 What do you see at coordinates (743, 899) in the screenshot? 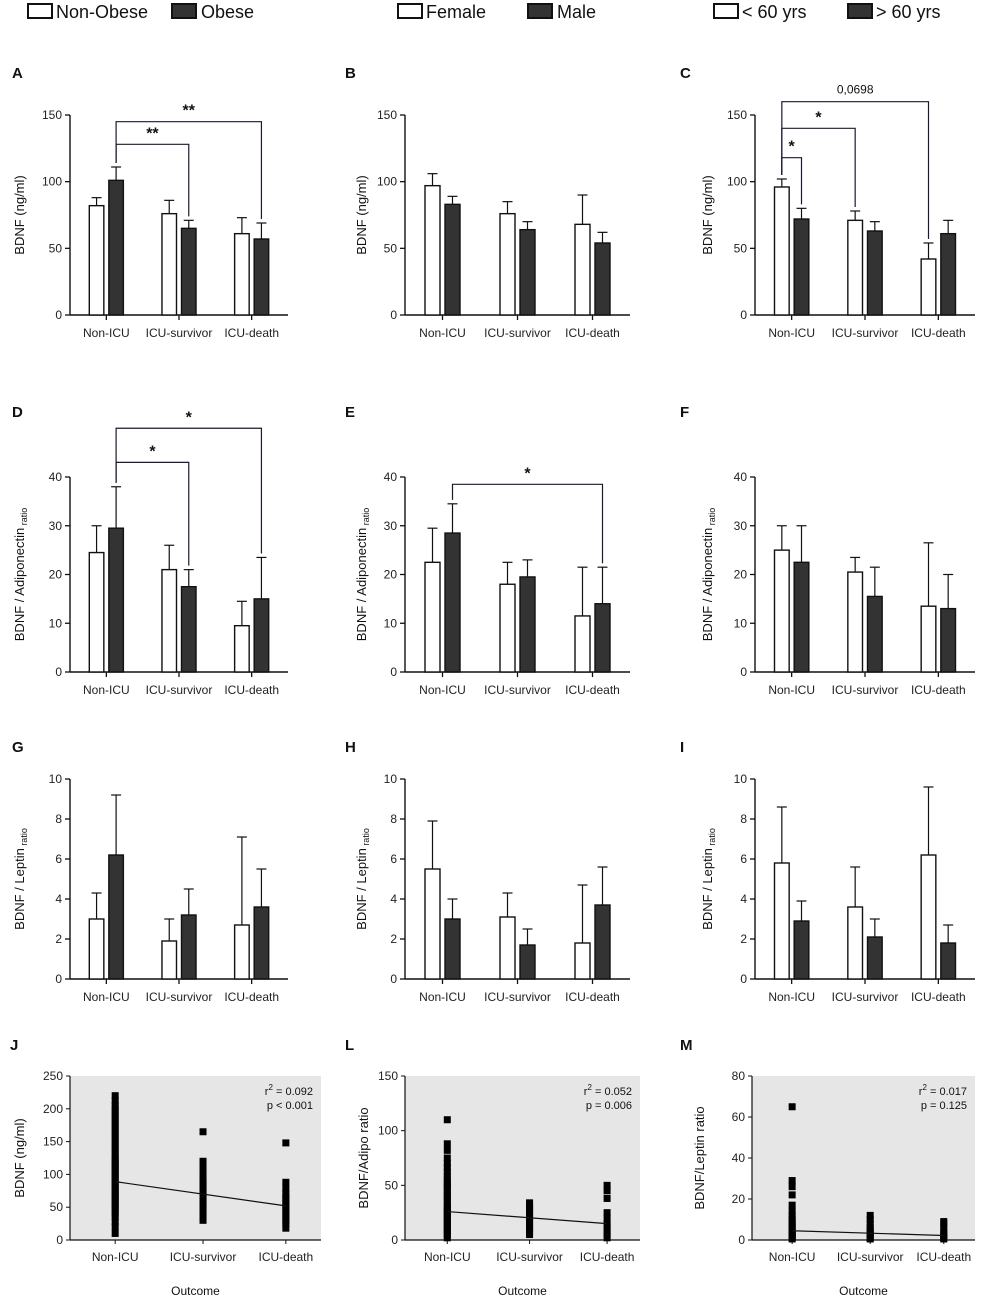
I see `y-tick-label: 4` at bounding box center [743, 899].